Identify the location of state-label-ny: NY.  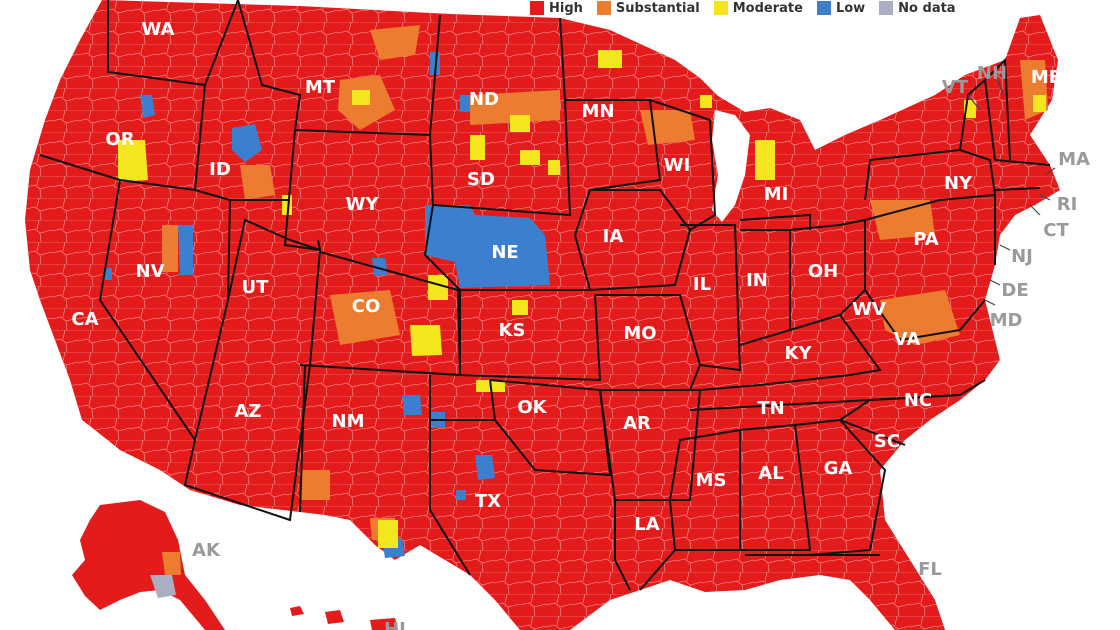
(958, 183).